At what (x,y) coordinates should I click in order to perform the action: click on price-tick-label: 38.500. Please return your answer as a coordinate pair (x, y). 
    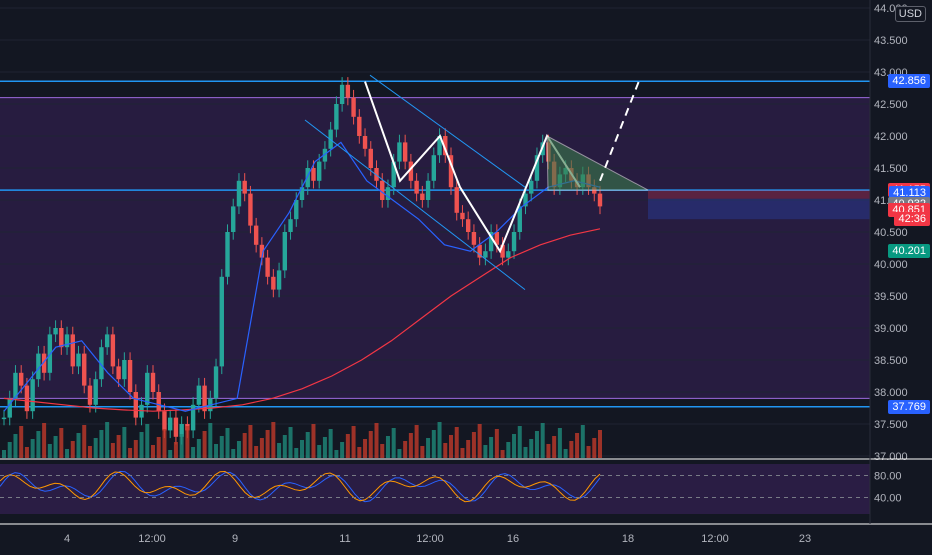
    Looking at the image, I should click on (891, 361).